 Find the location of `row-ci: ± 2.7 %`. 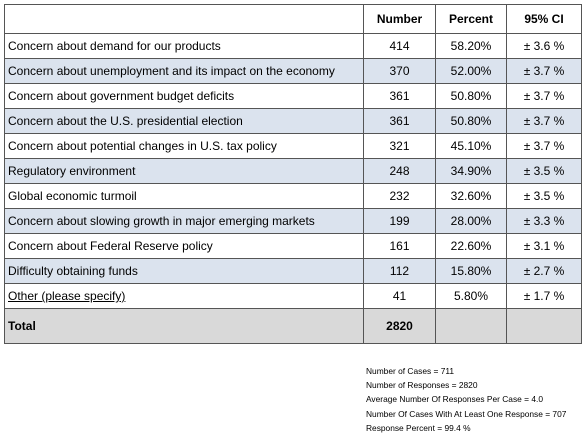

row-ci: ± 2.7 % is located at coordinates (544, 271).